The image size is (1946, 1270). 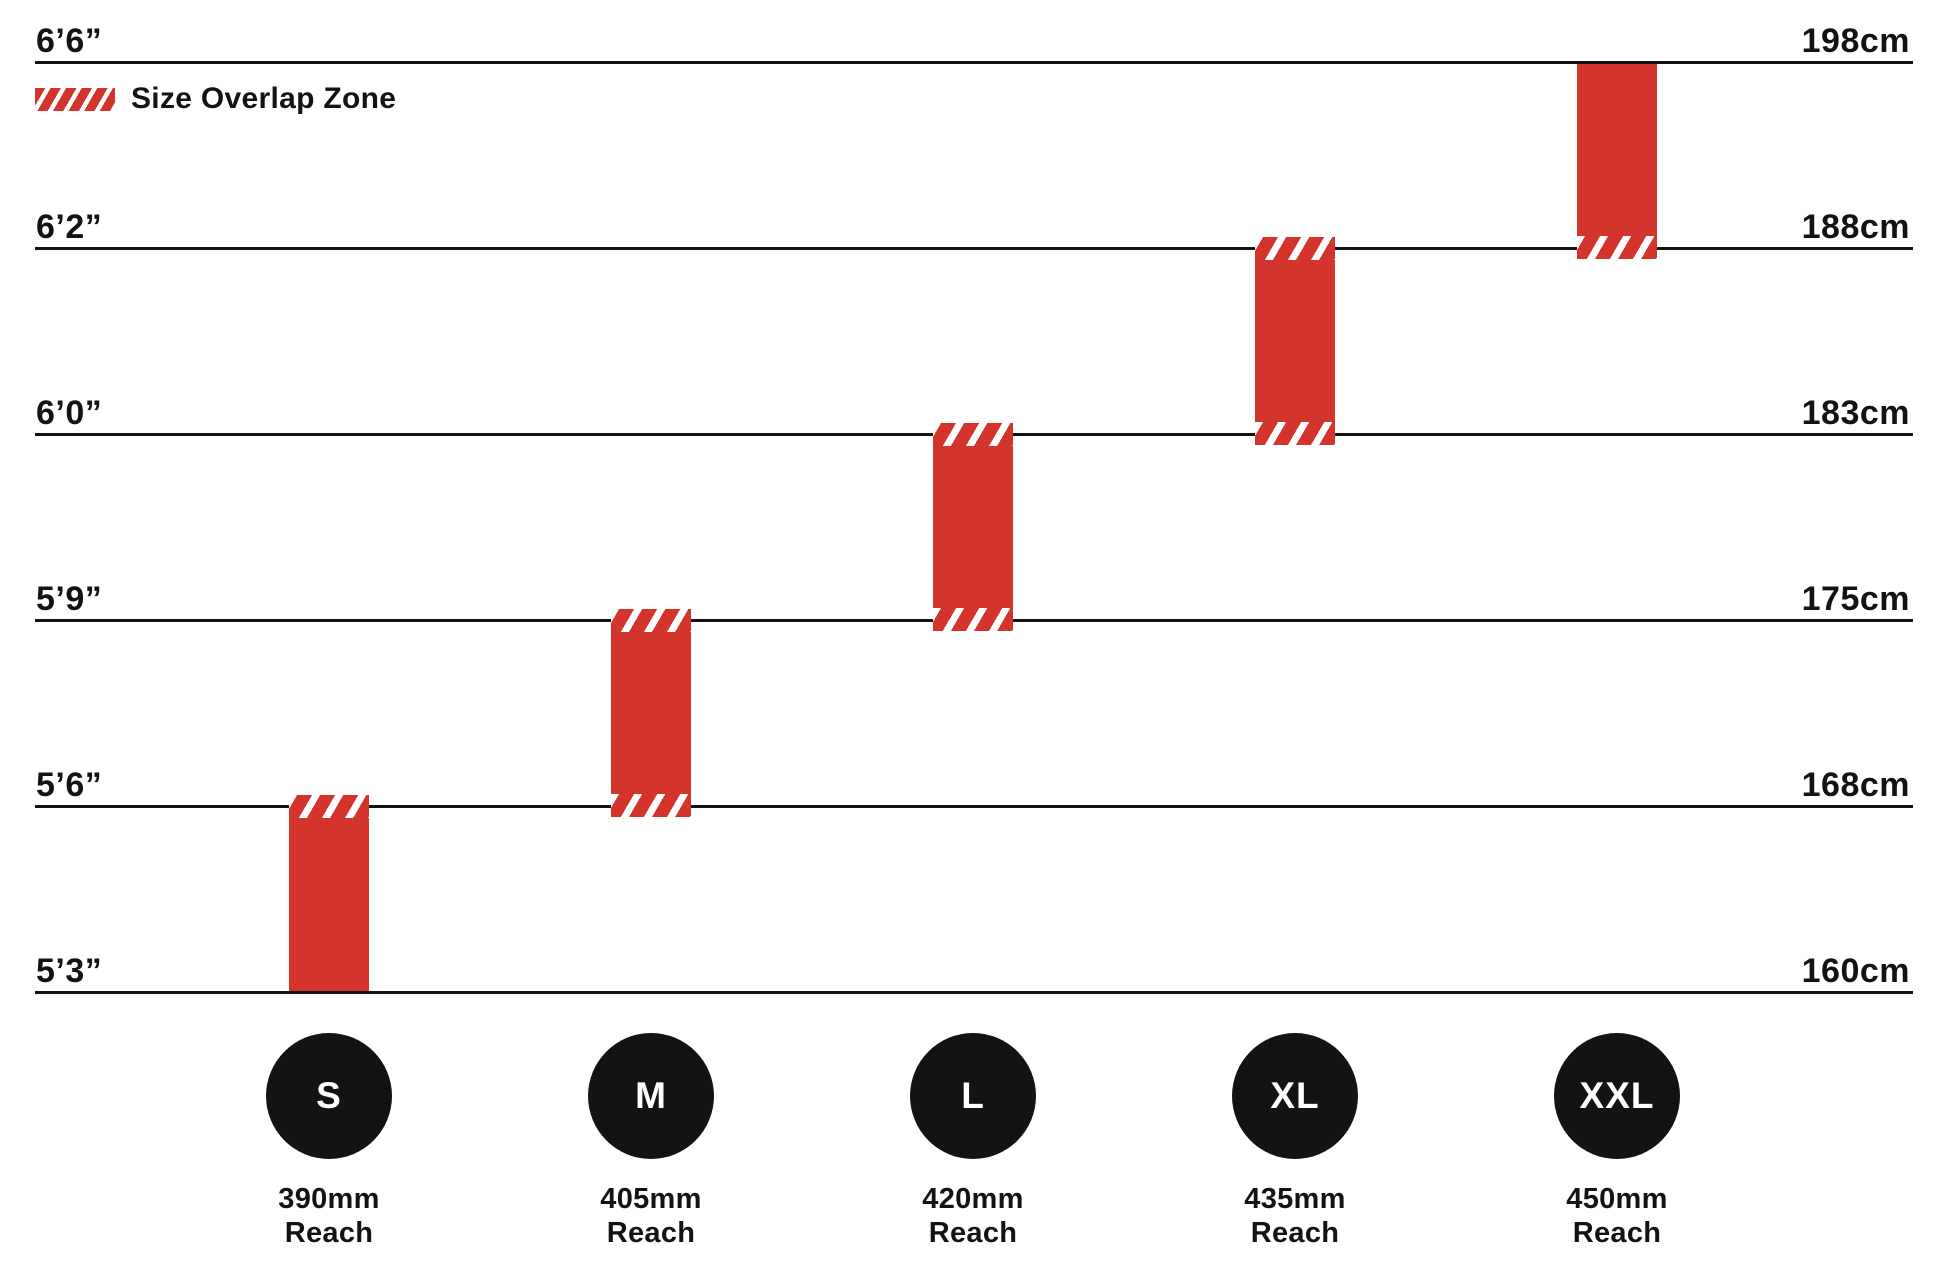 I want to click on size-badge-xxl: XXL, so click(x=1617, y=1096).